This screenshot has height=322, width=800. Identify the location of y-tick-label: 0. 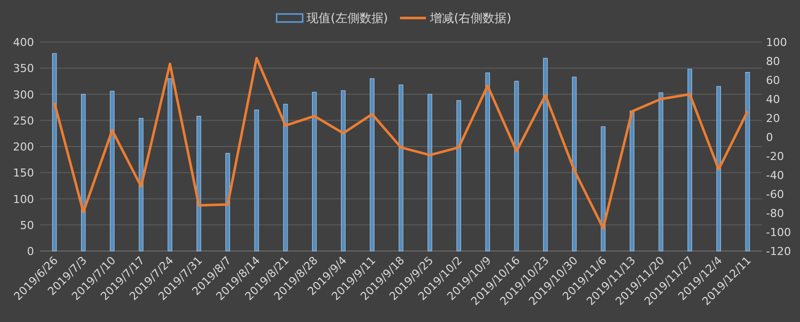
(30, 251).